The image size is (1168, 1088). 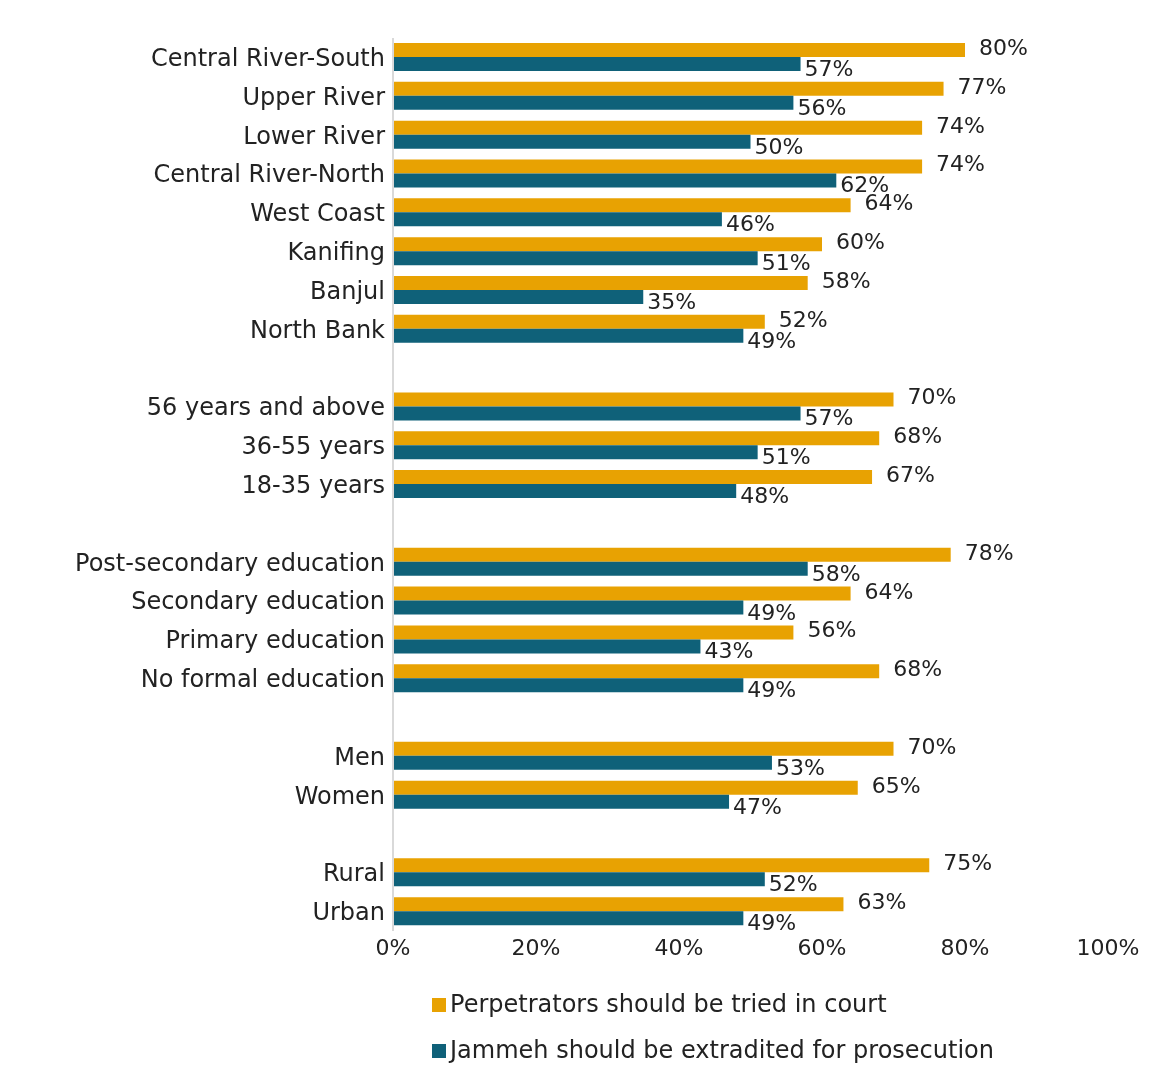 What do you see at coordinates (793, 884) in the screenshot?
I see `data-label: 52%` at bounding box center [793, 884].